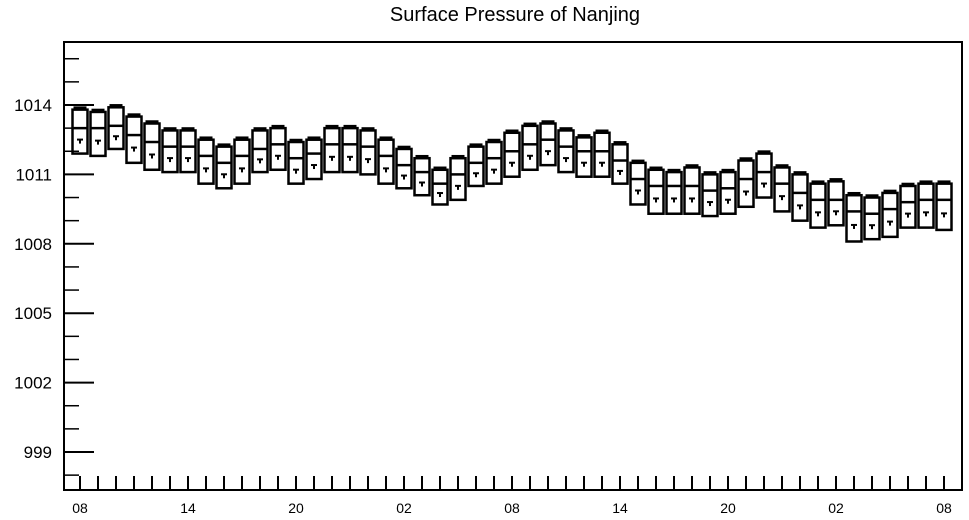 The width and height of the screenshot is (969, 520). What do you see at coordinates (38, 452) in the screenshot?
I see `y-tick-label: 999` at bounding box center [38, 452].